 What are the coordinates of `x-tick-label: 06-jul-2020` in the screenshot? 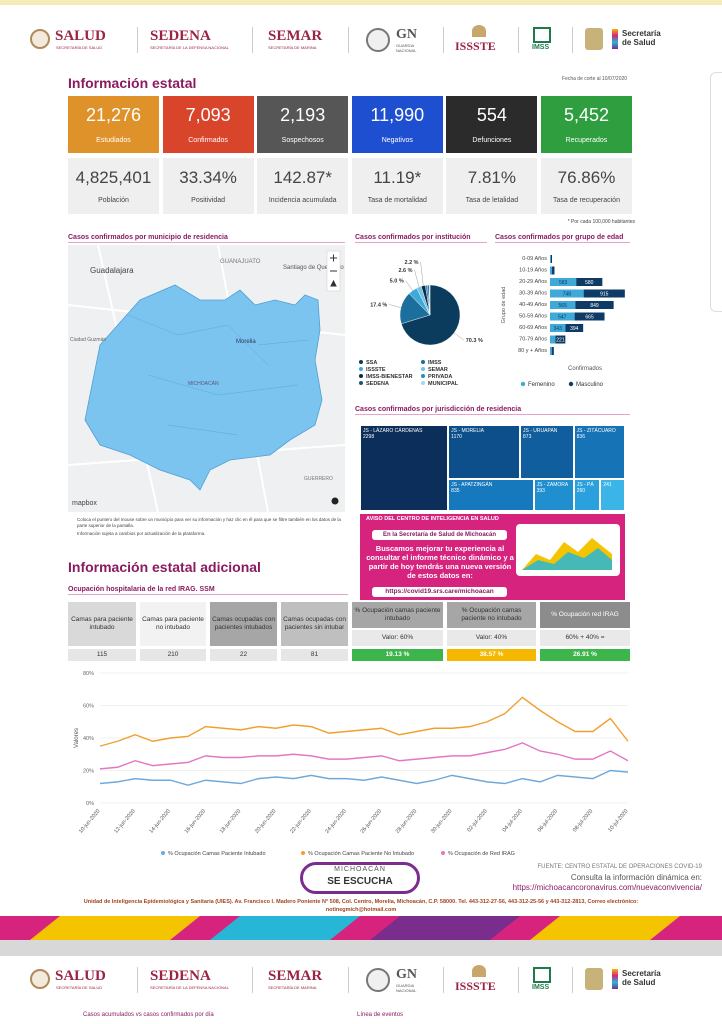 It's located at (548, 820).